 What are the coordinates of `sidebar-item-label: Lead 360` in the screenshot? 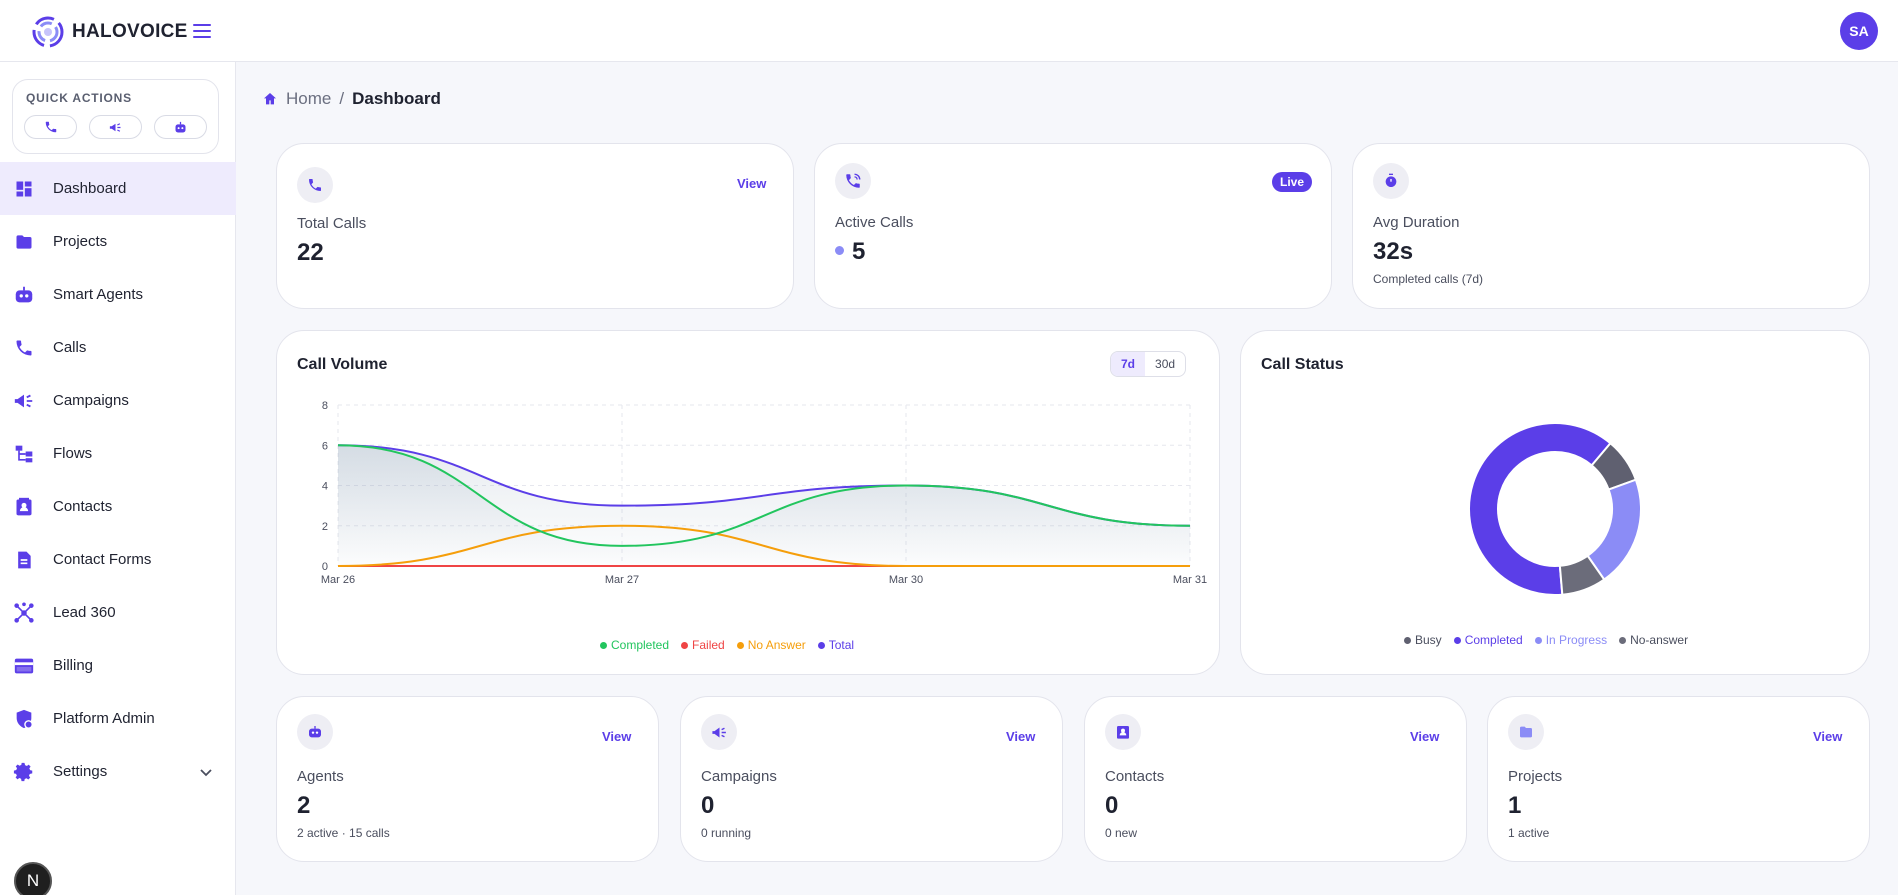 It's located at (84, 612).